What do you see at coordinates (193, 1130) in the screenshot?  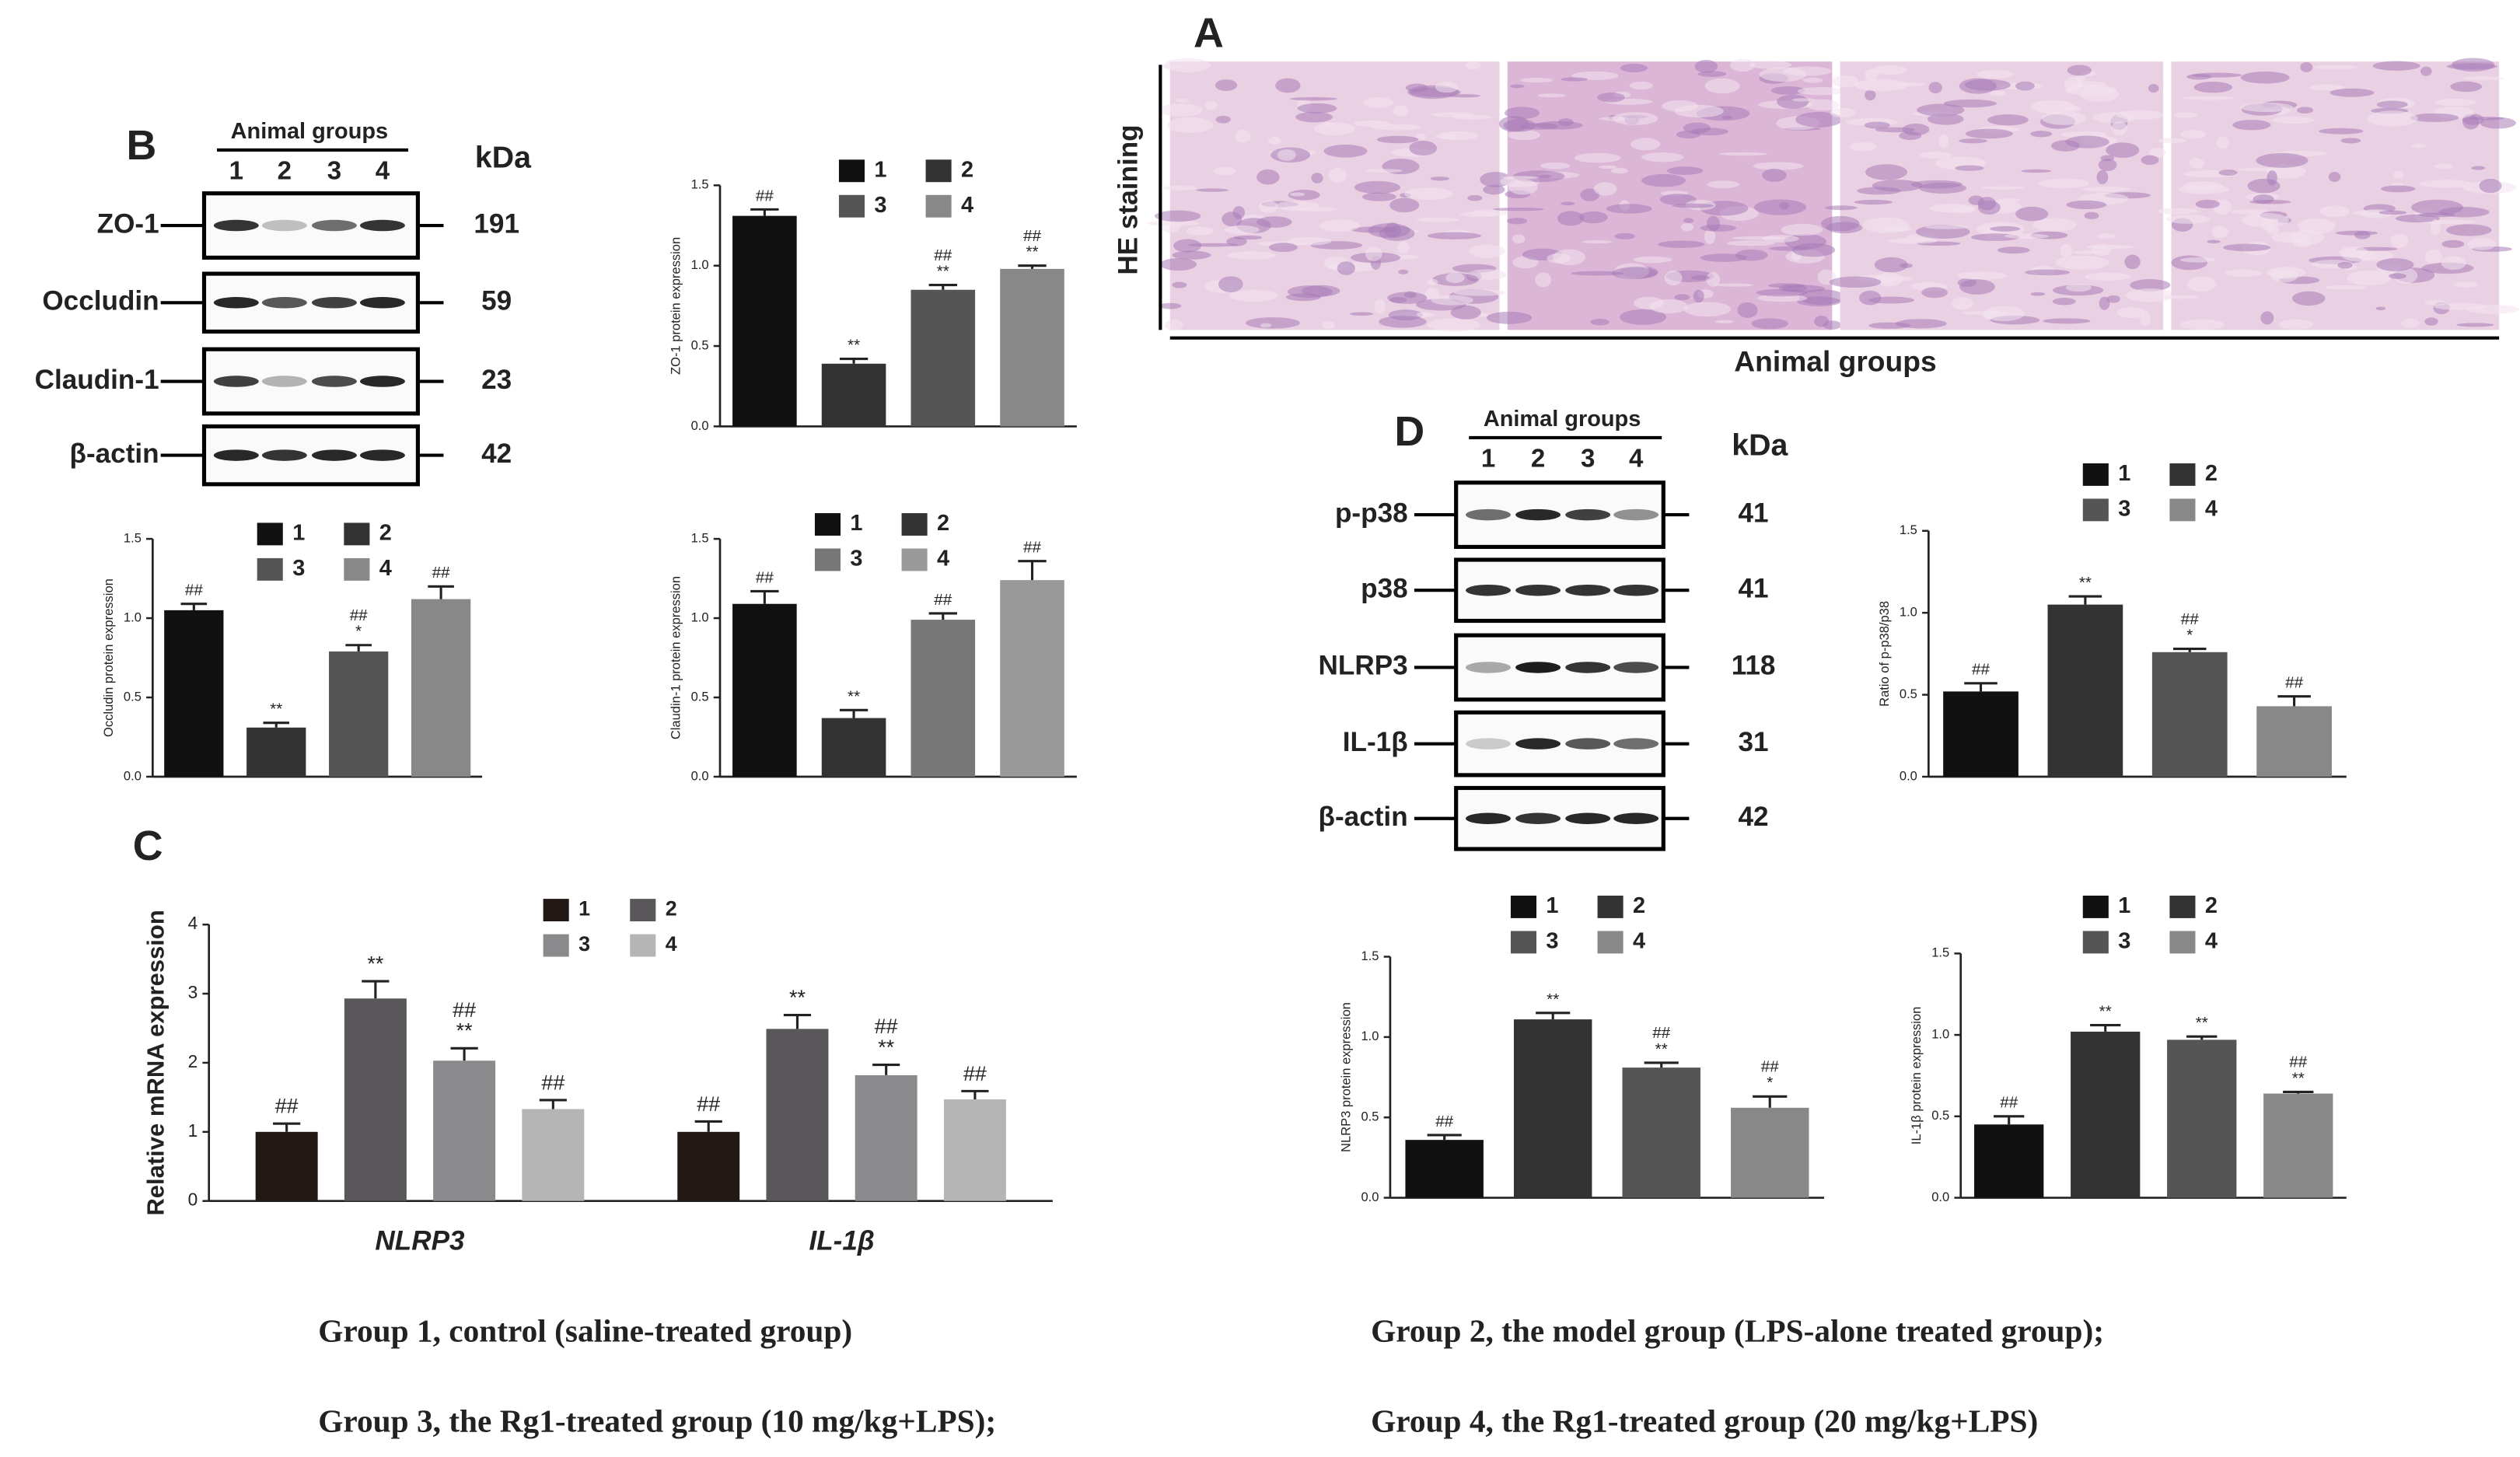 I see `y-tick-label: 1` at bounding box center [193, 1130].